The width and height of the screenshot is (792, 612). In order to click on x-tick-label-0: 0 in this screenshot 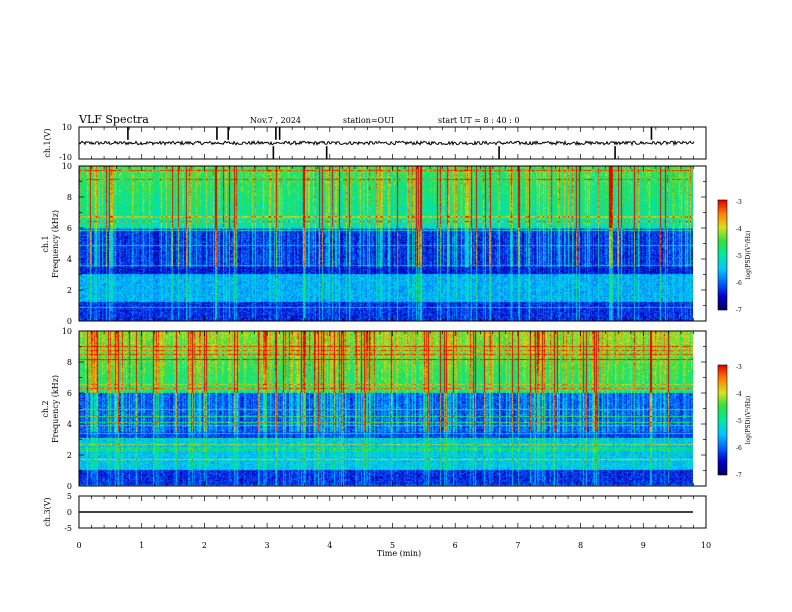, I will do `click(78, 545)`.